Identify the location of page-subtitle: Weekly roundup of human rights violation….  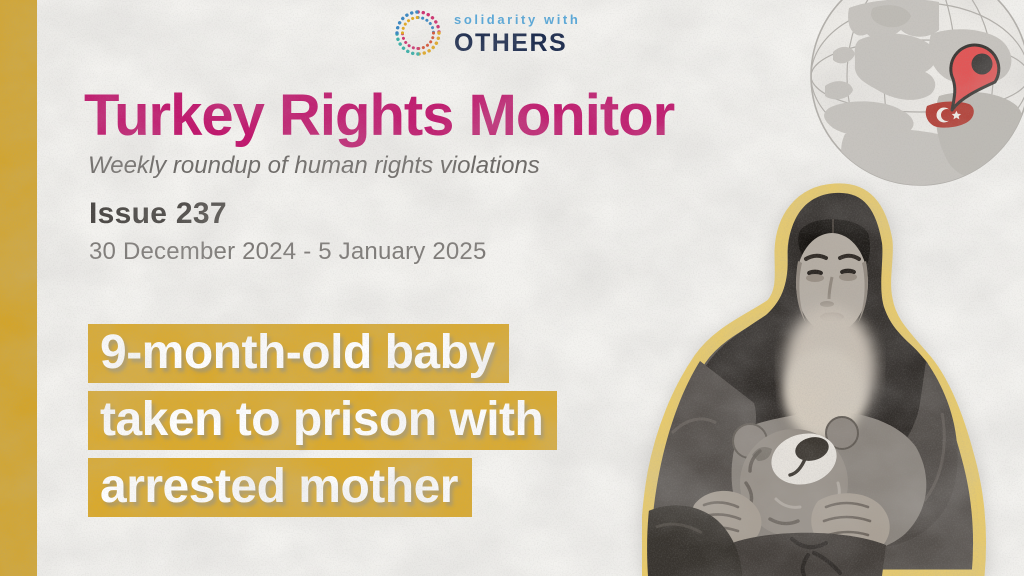
(314, 165).